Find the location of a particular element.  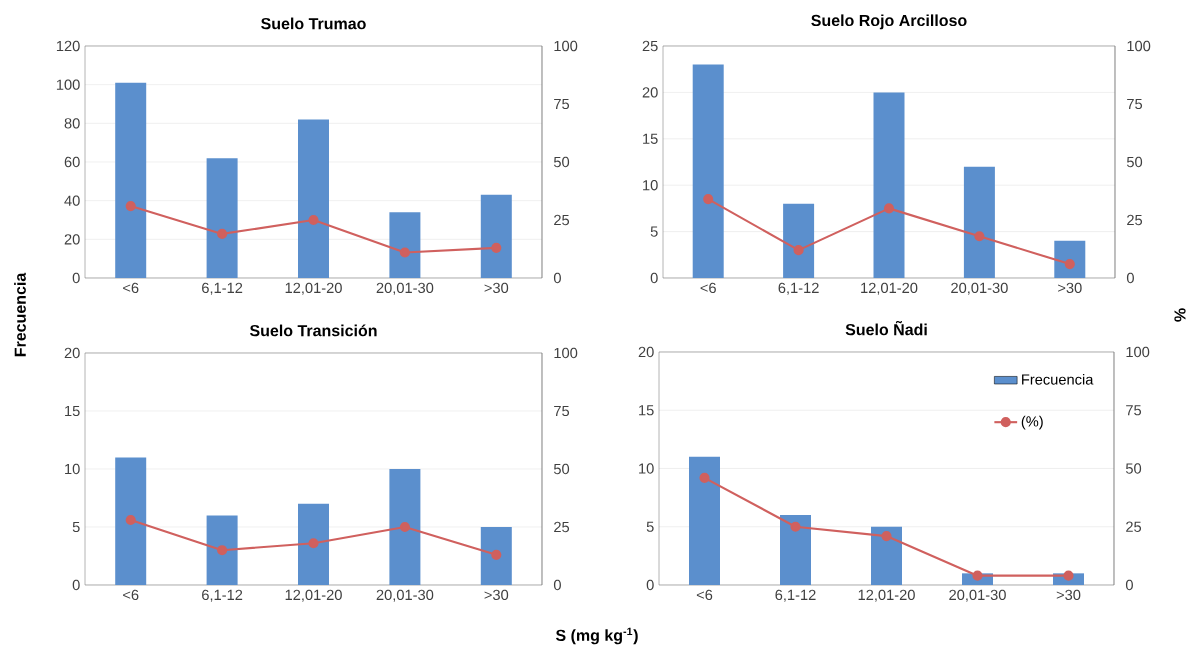

x-axis-title: S (mg kg$^{-1}$) is located at coordinates (596, 636).